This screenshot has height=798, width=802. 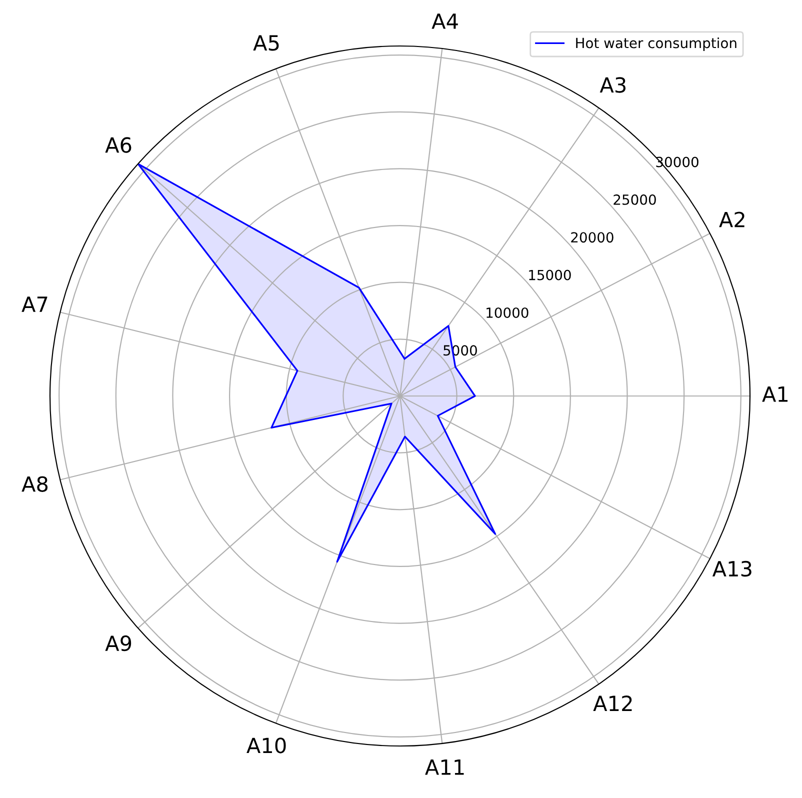 What do you see at coordinates (445, 21) in the screenshot?
I see `spoke-label: A4` at bounding box center [445, 21].